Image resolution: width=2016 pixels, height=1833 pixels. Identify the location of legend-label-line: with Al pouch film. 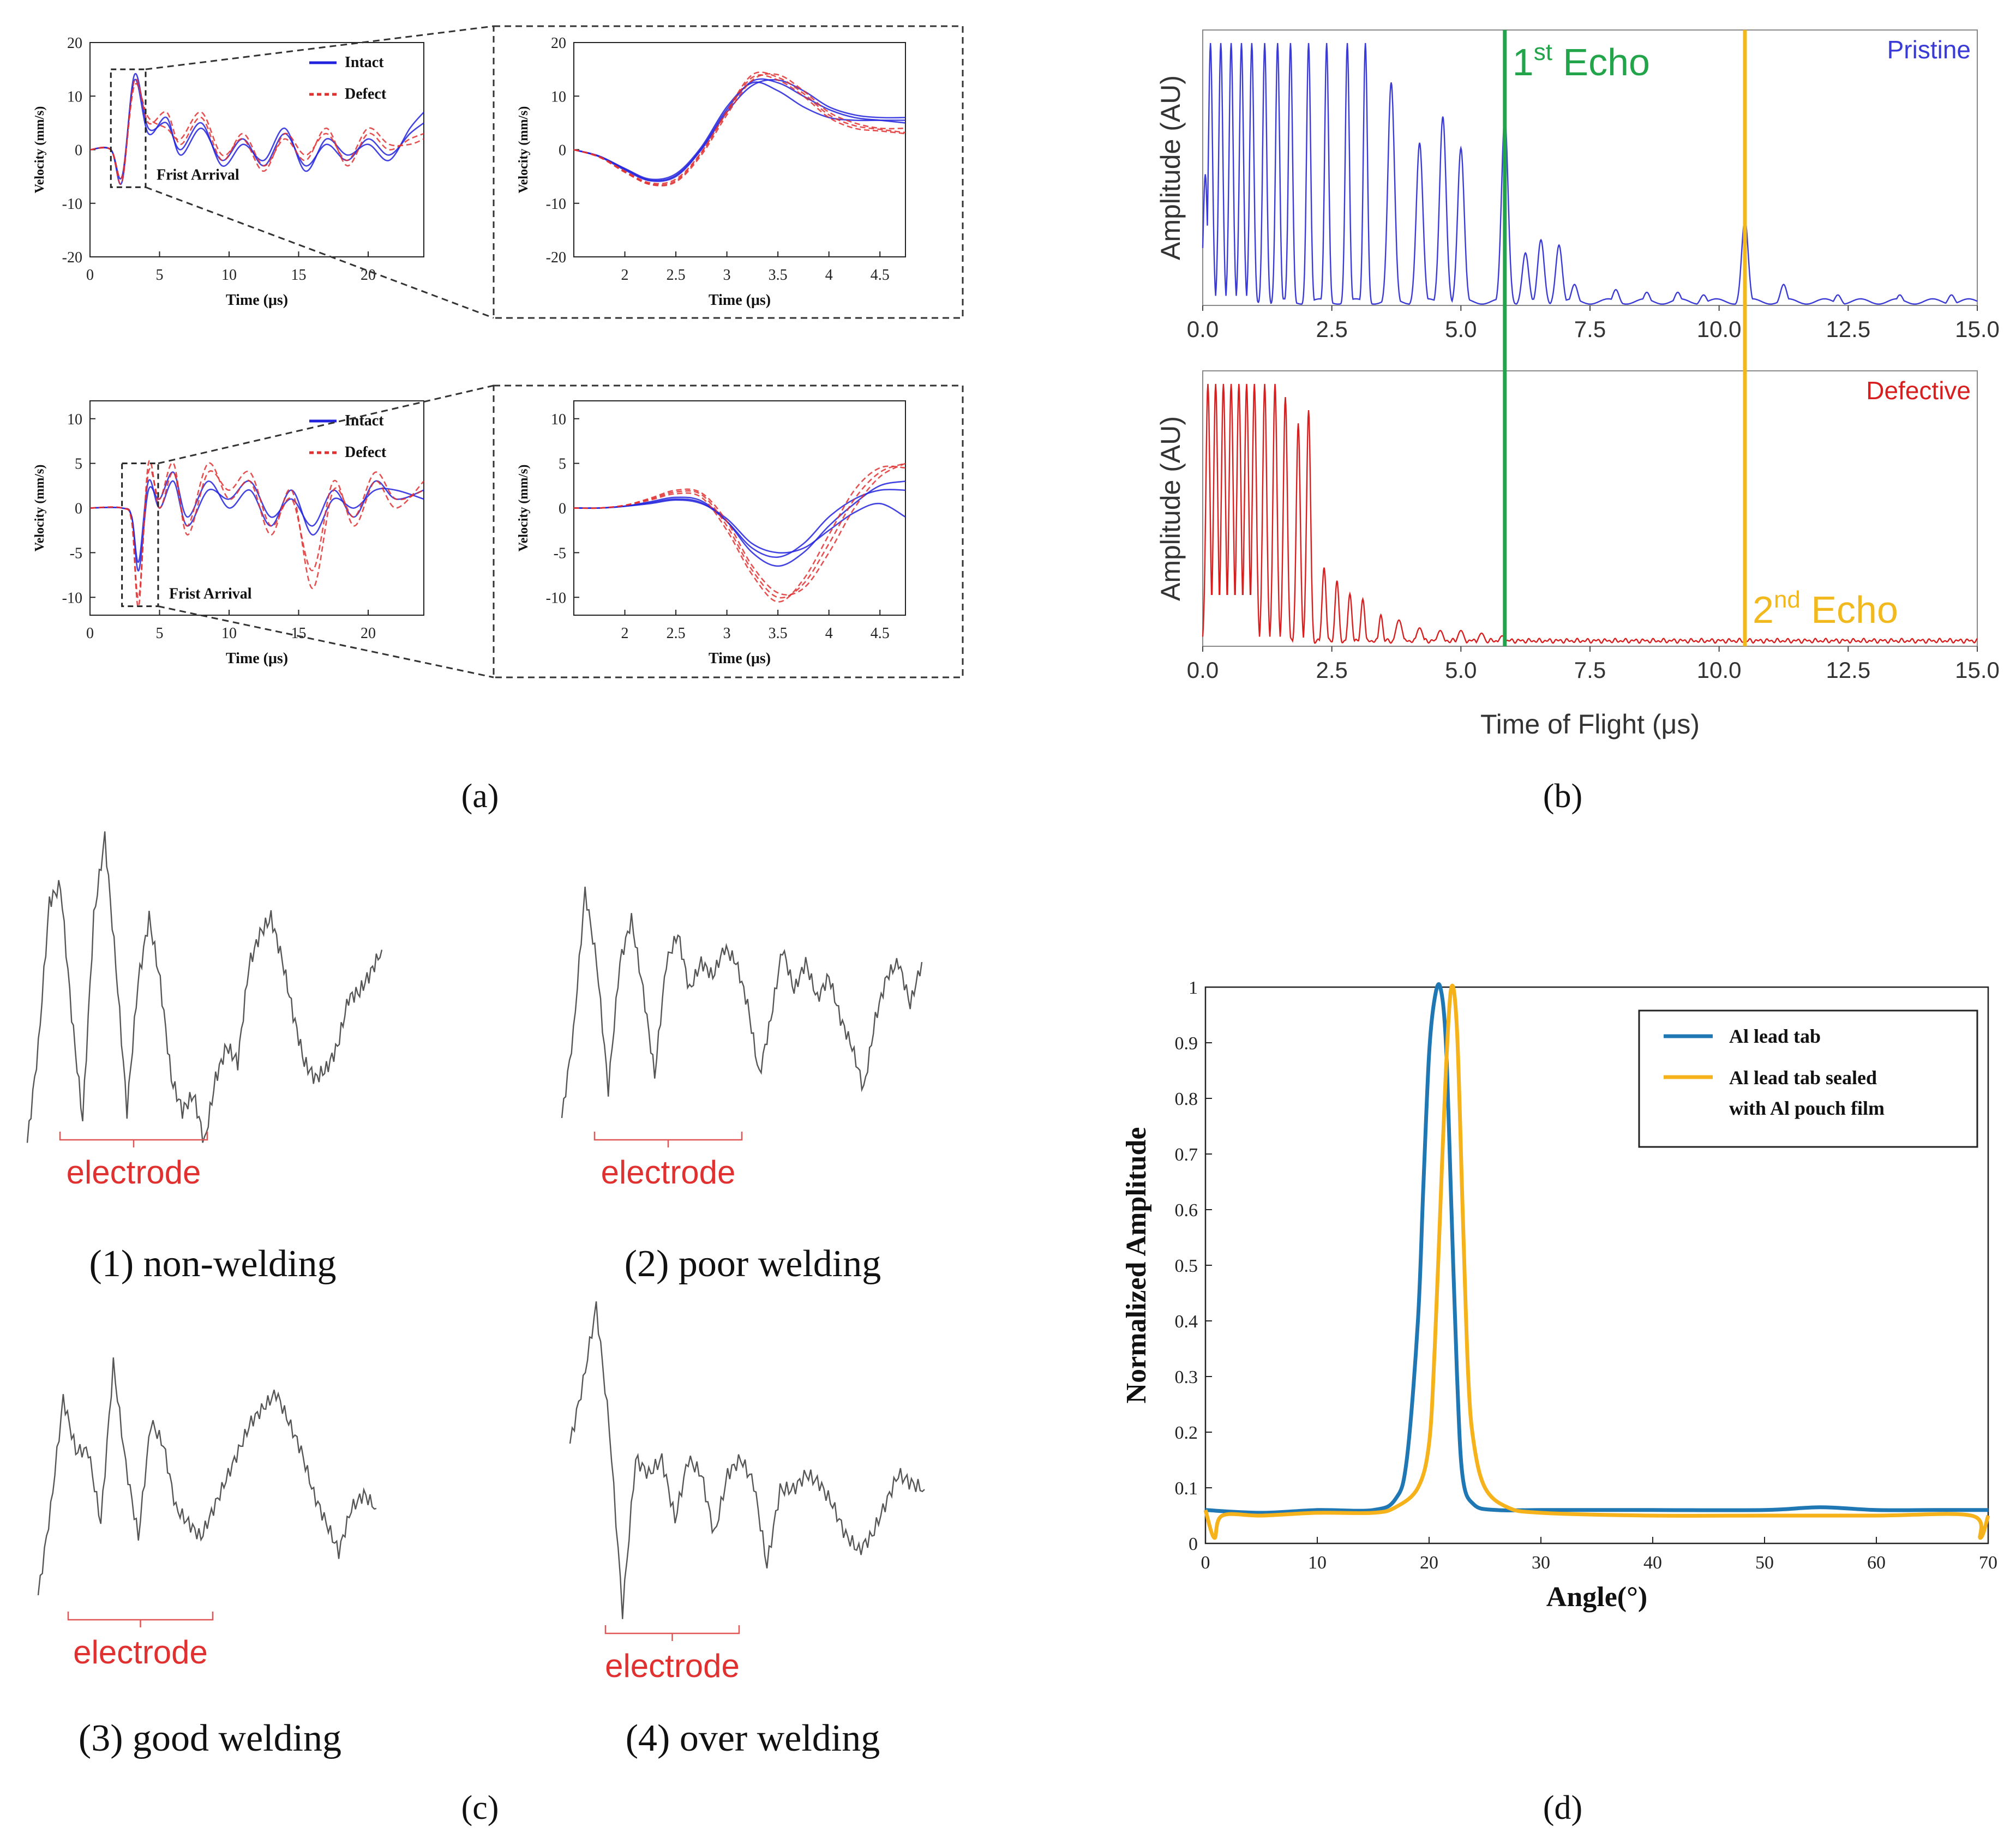
(1807, 1108).